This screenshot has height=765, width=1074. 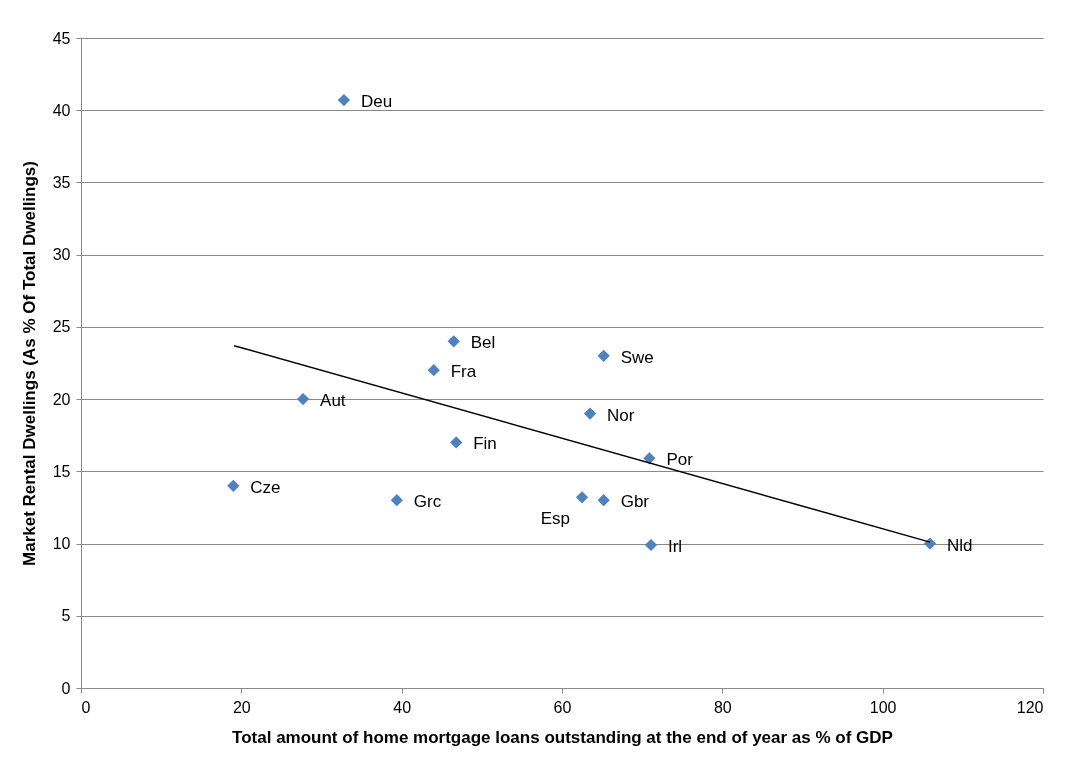 I want to click on x-tick-label: 100, so click(x=883, y=707).